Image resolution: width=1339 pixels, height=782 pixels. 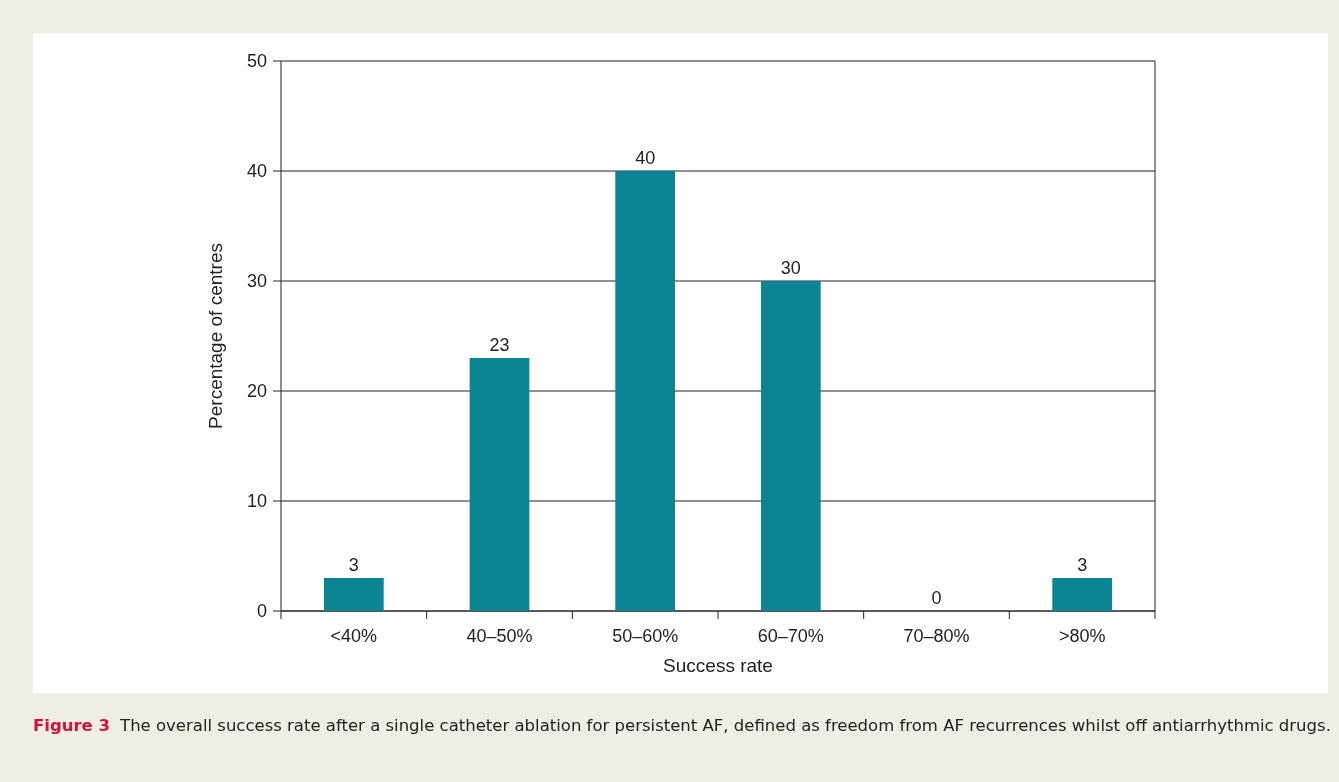 What do you see at coordinates (256, 171) in the screenshot?
I see `y-tick-label: 40` at bounding box center [256, 171].